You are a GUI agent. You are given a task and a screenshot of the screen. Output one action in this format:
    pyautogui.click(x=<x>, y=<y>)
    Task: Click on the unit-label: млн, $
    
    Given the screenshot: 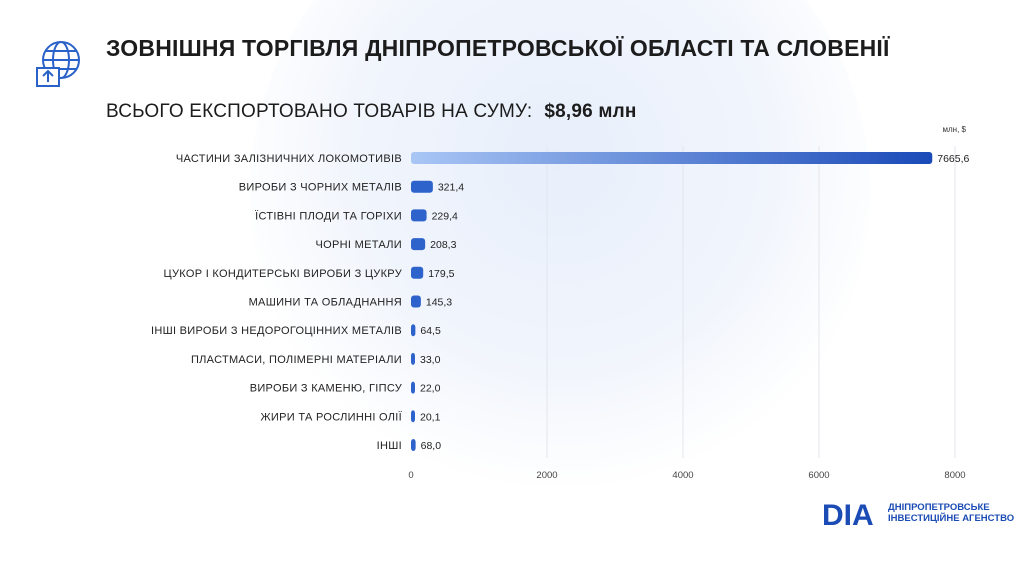 What is the action you would take?
    pyautogui.click(x=955, y=129)
    